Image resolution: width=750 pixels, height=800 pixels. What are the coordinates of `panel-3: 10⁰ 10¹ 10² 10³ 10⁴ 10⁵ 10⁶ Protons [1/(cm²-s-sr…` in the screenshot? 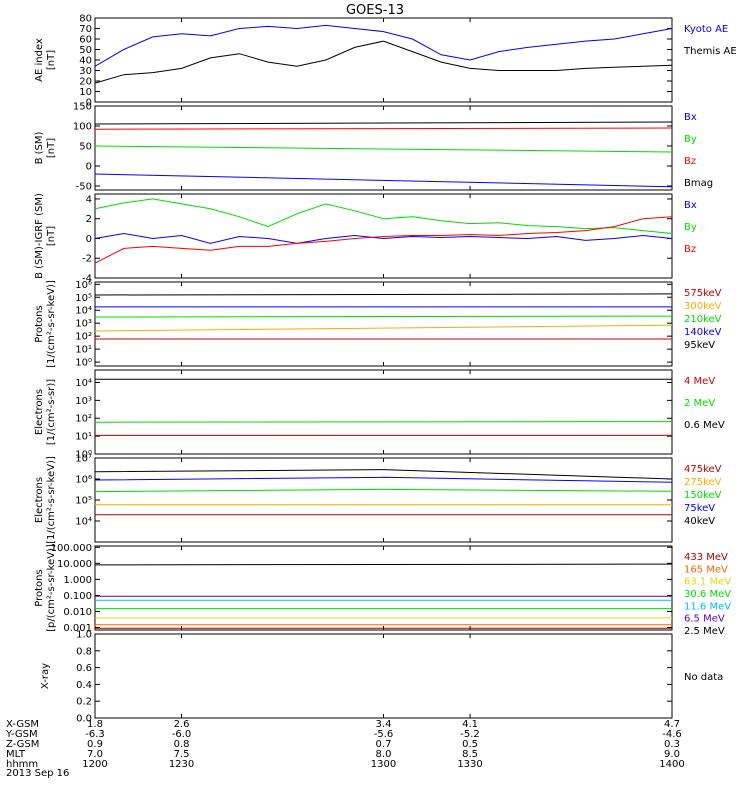 It's located at (378, 324).